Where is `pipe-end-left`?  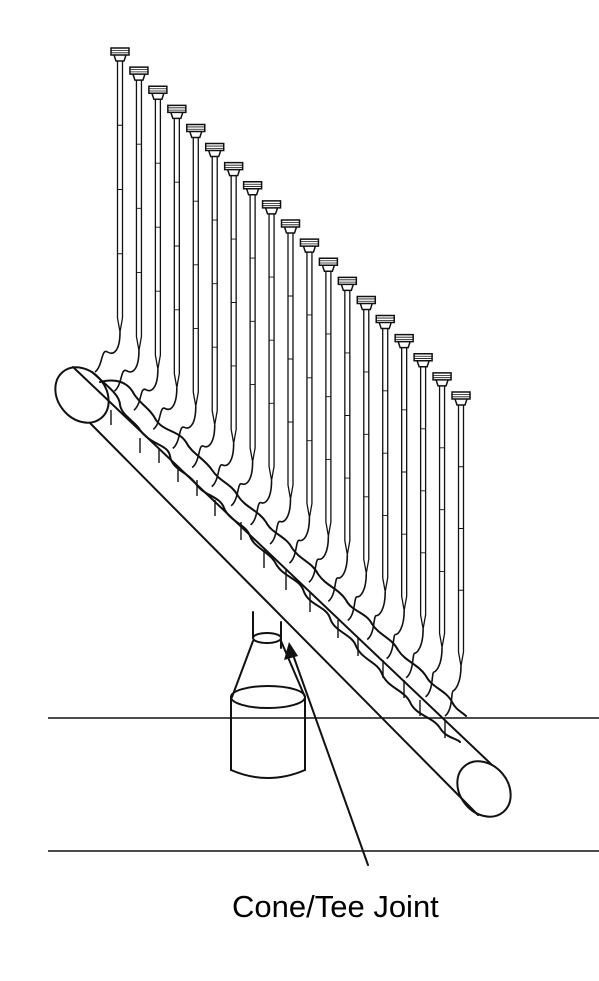 pipe-end-left is located at coordinates (82, 395).